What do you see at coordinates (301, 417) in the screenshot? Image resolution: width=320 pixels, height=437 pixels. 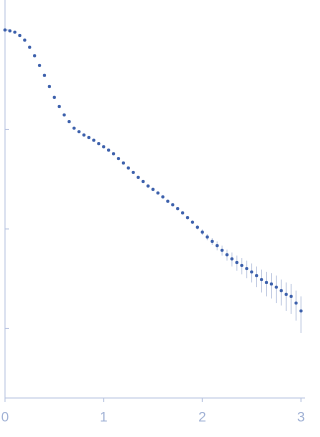 I see `x-tick-label: 3` at bounding box center [301, 417].